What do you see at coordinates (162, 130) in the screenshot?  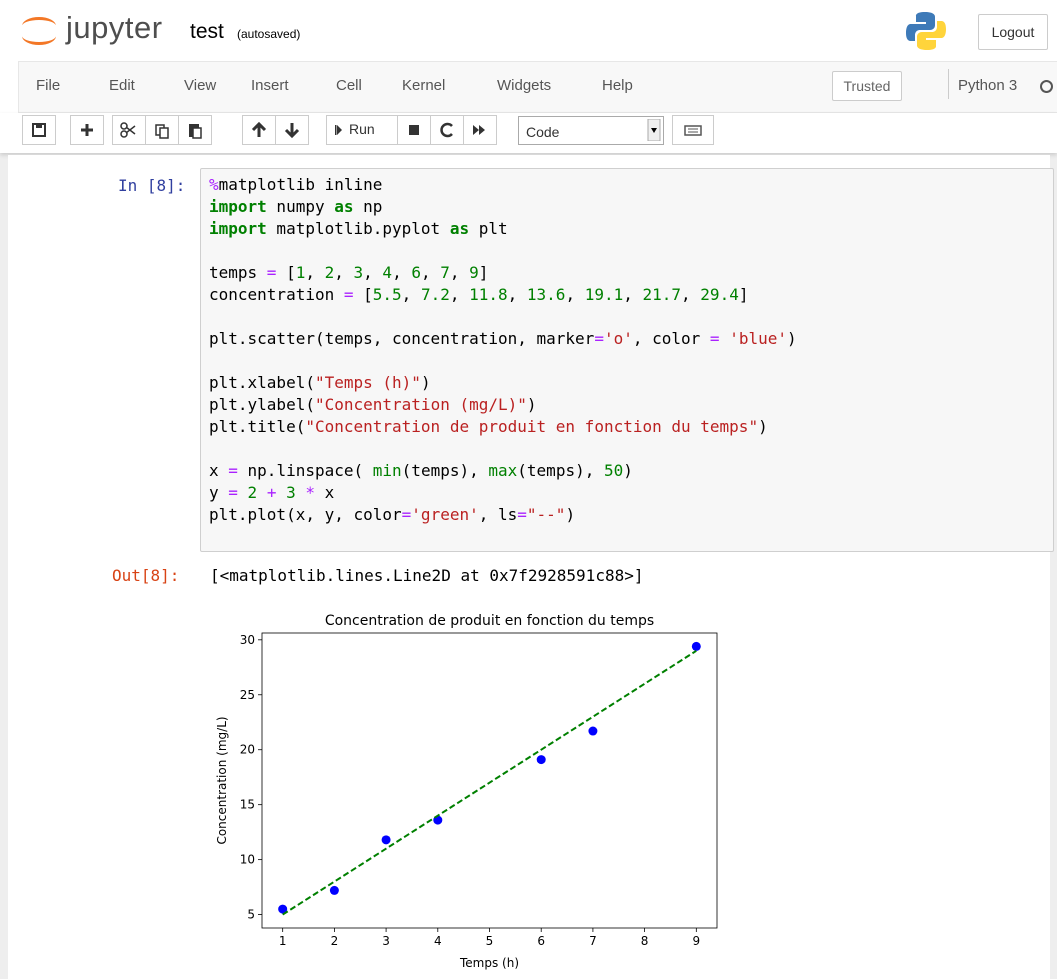 I see `copy-button` at bounding box center [162, 130].